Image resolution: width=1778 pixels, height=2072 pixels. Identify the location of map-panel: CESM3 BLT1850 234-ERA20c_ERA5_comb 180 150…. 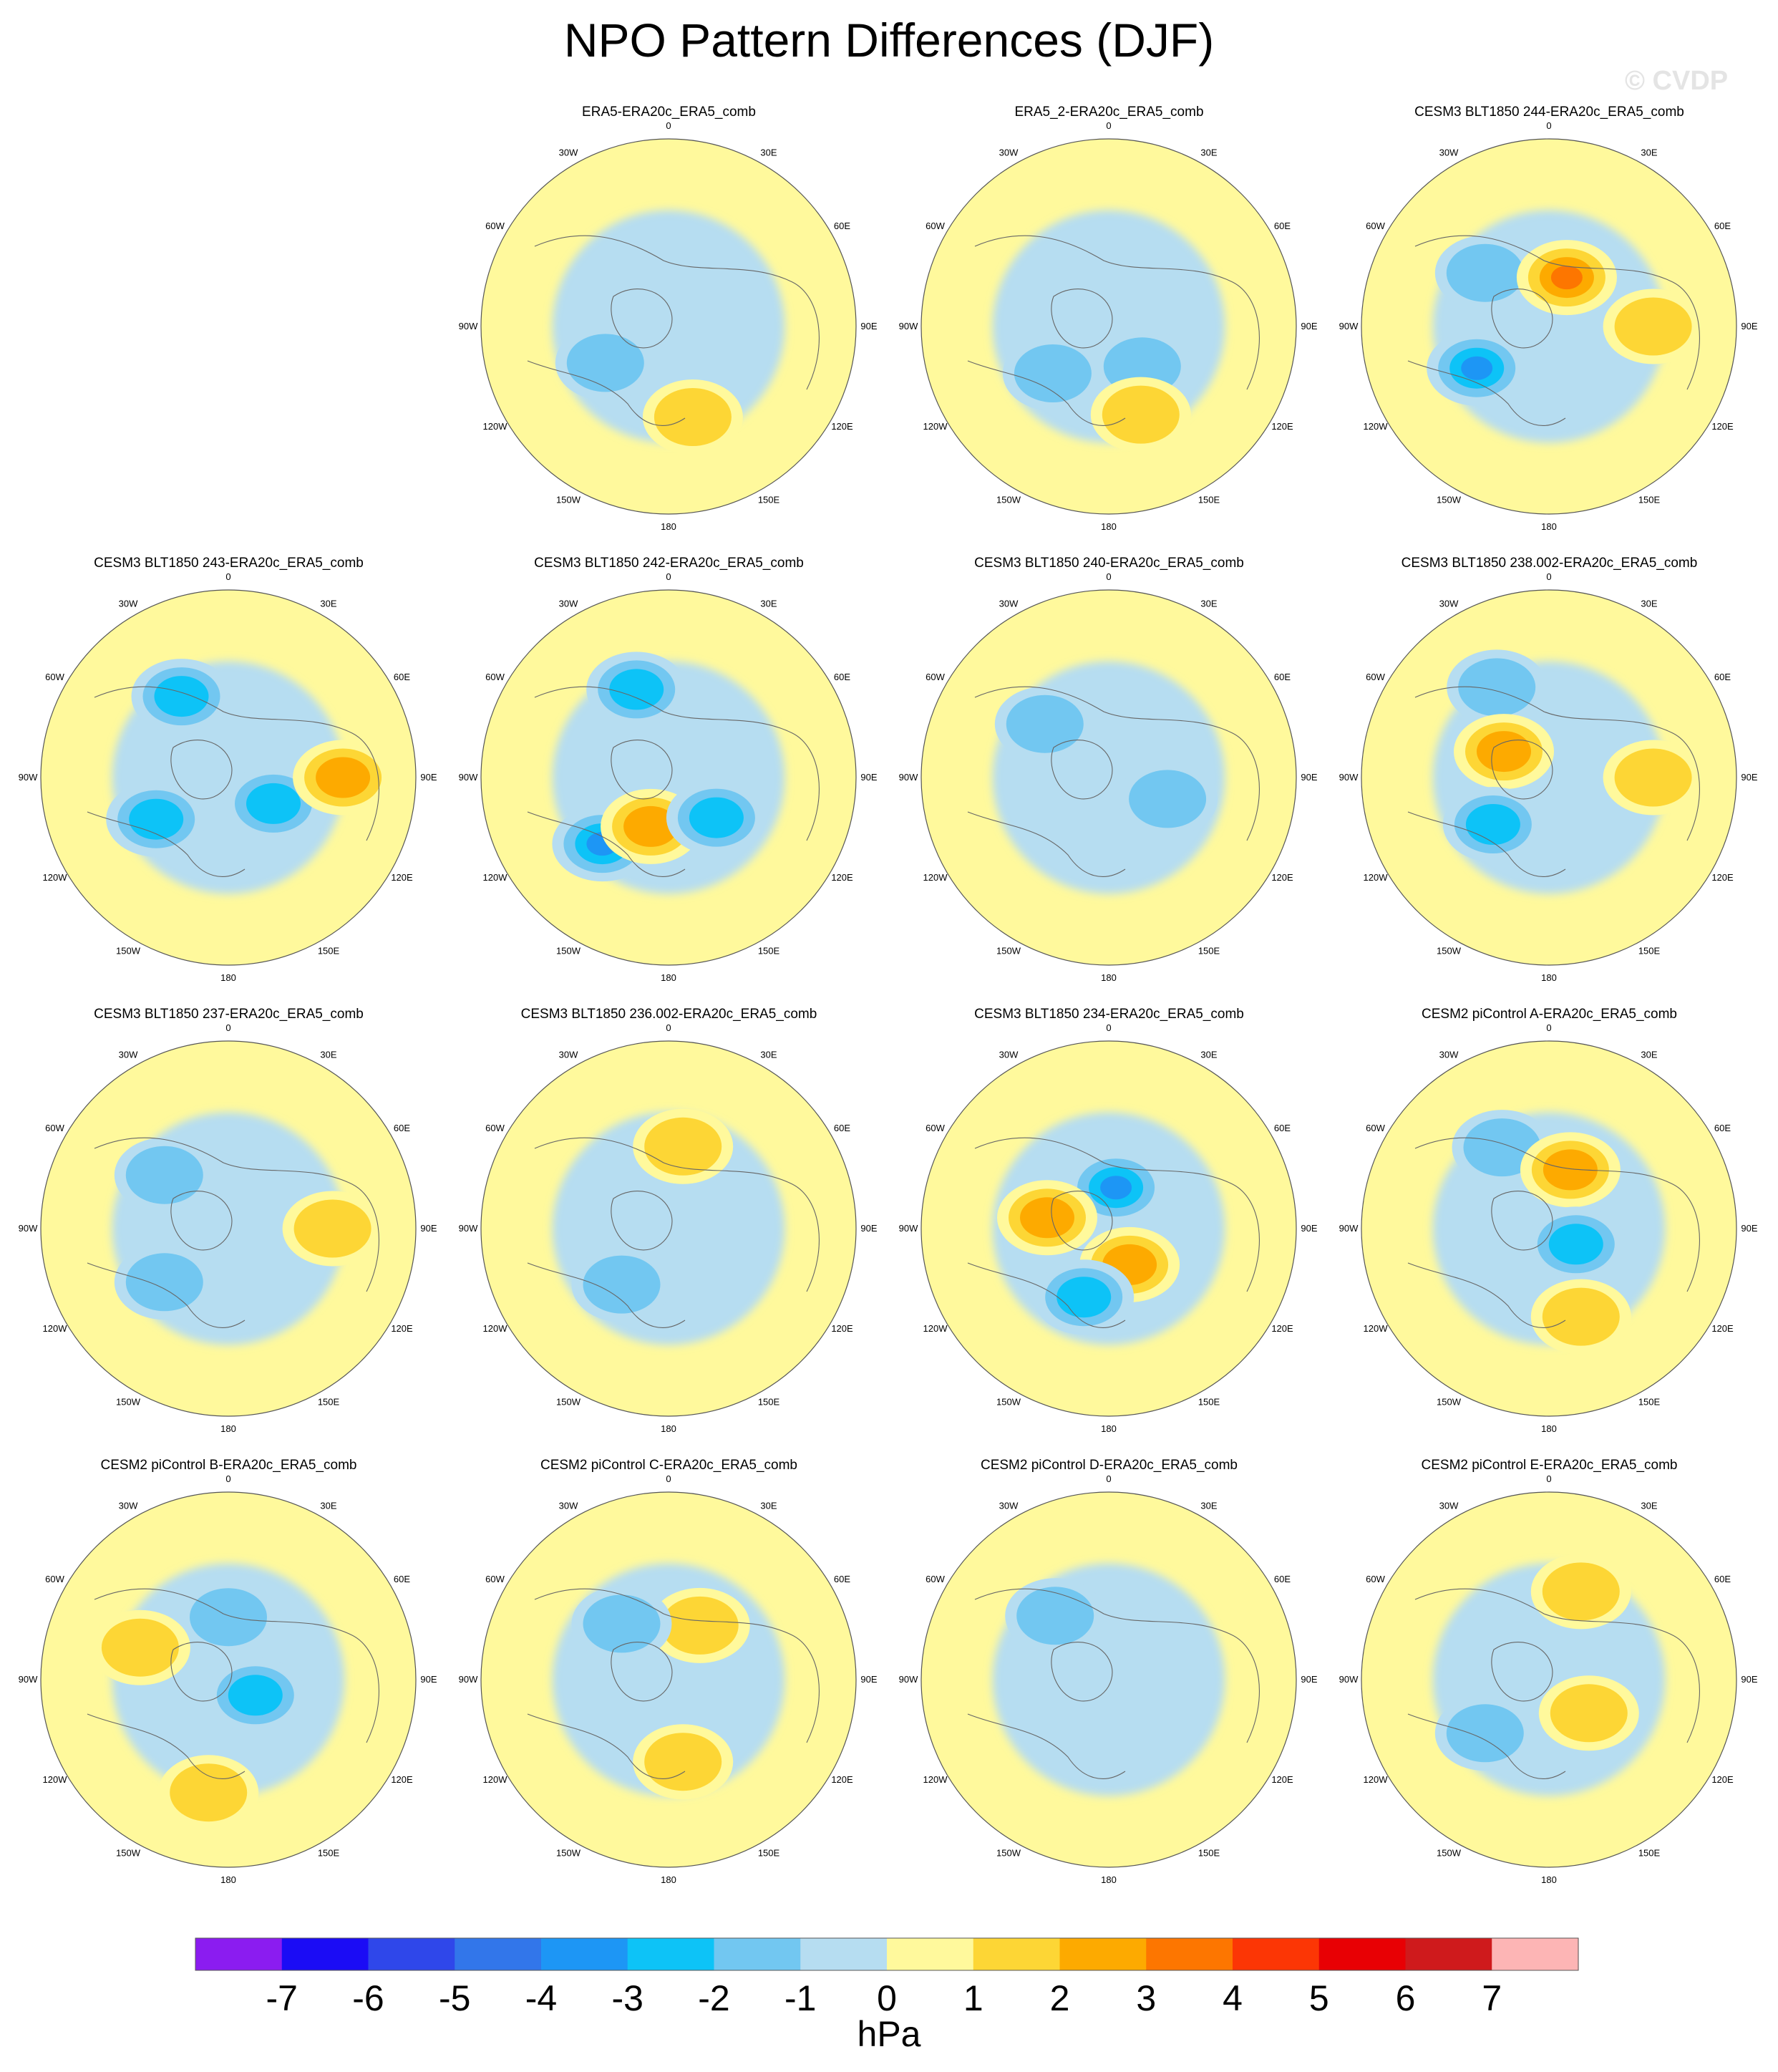
(1109, 1232).